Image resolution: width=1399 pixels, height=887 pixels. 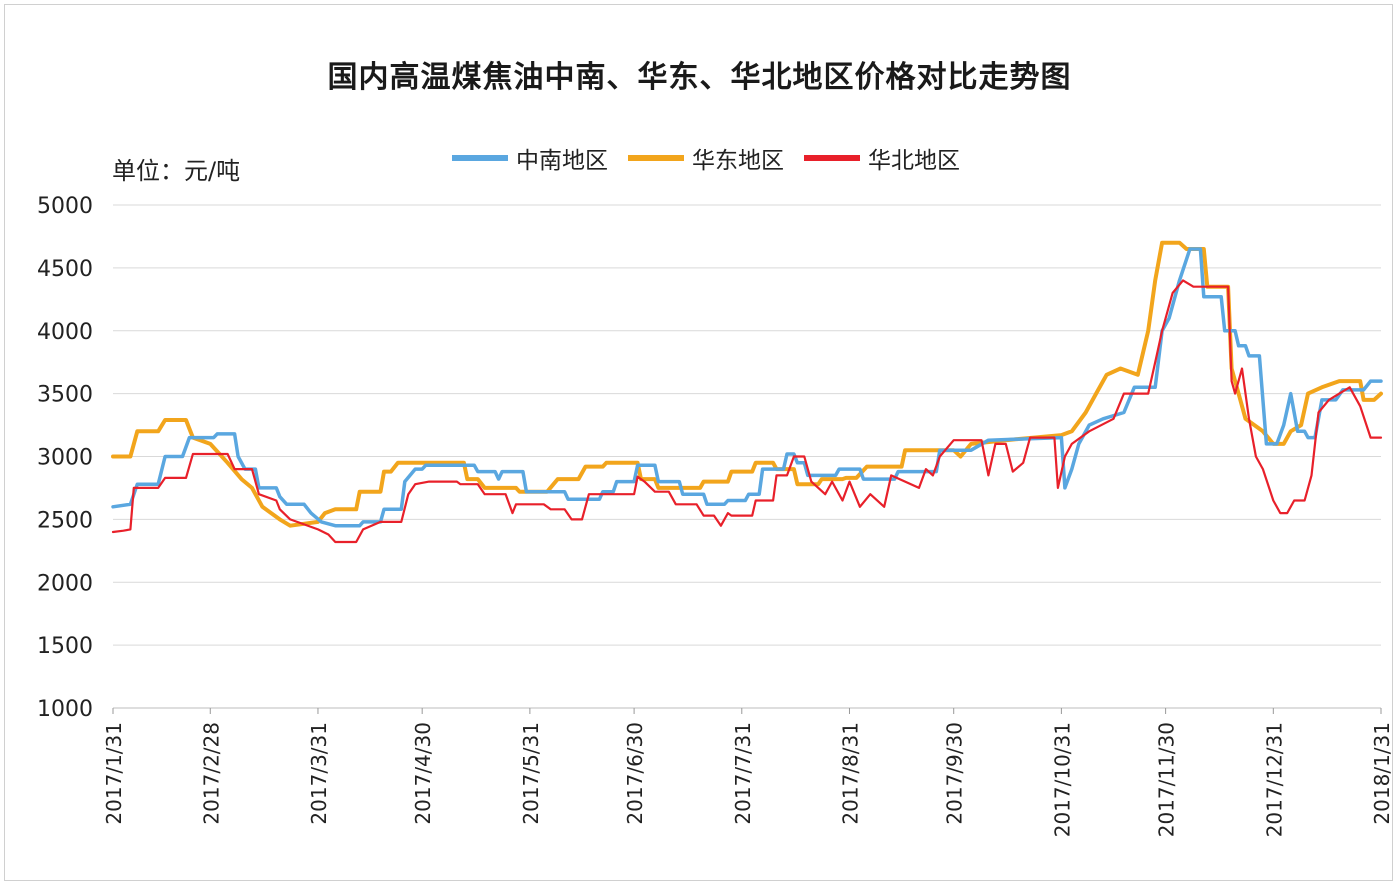 I want to click on y-tick-label: 3000, so click(x=65, y=458).